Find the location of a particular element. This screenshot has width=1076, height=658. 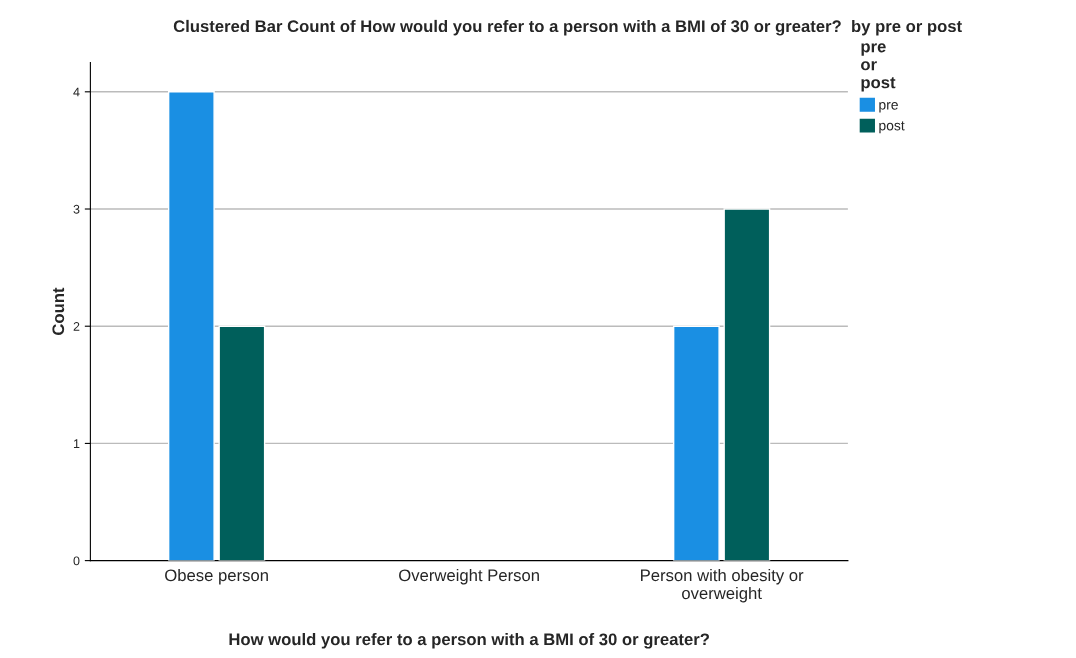

y-tick-label: 3 is located at coordinates (76, 209).